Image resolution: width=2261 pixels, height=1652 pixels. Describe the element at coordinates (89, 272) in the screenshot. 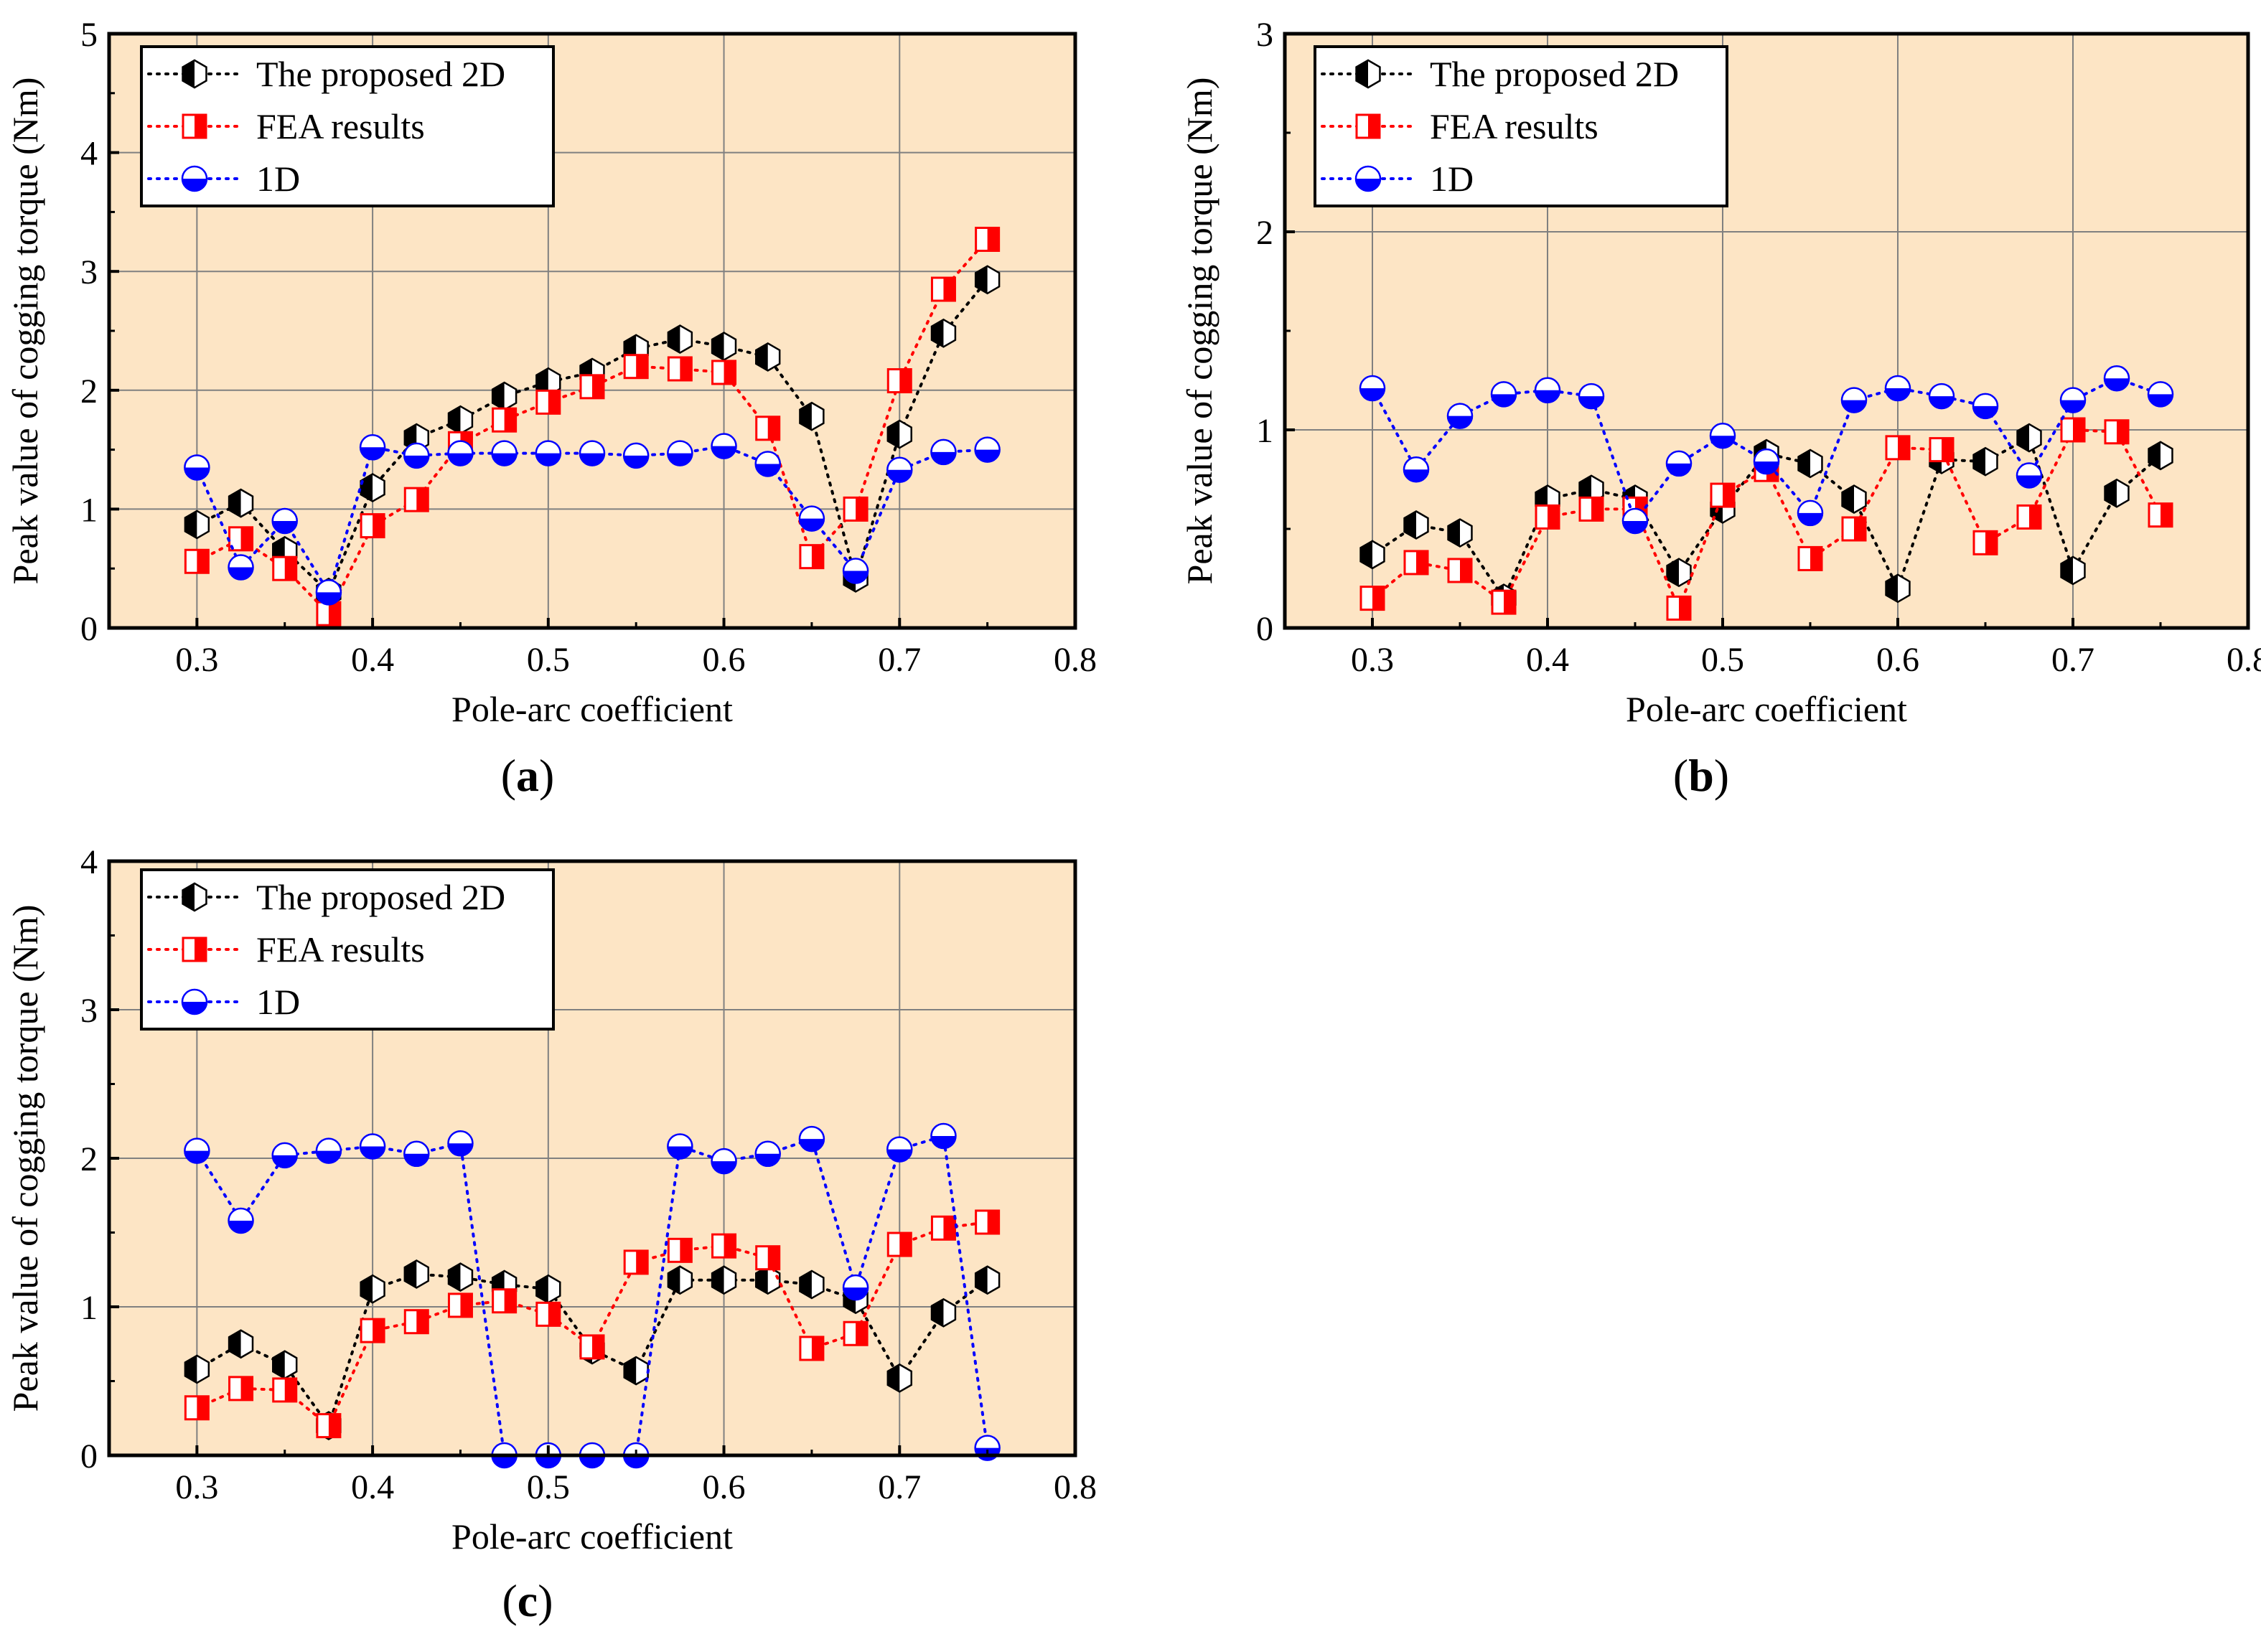

I see `y-tick-label: 3` at that location.